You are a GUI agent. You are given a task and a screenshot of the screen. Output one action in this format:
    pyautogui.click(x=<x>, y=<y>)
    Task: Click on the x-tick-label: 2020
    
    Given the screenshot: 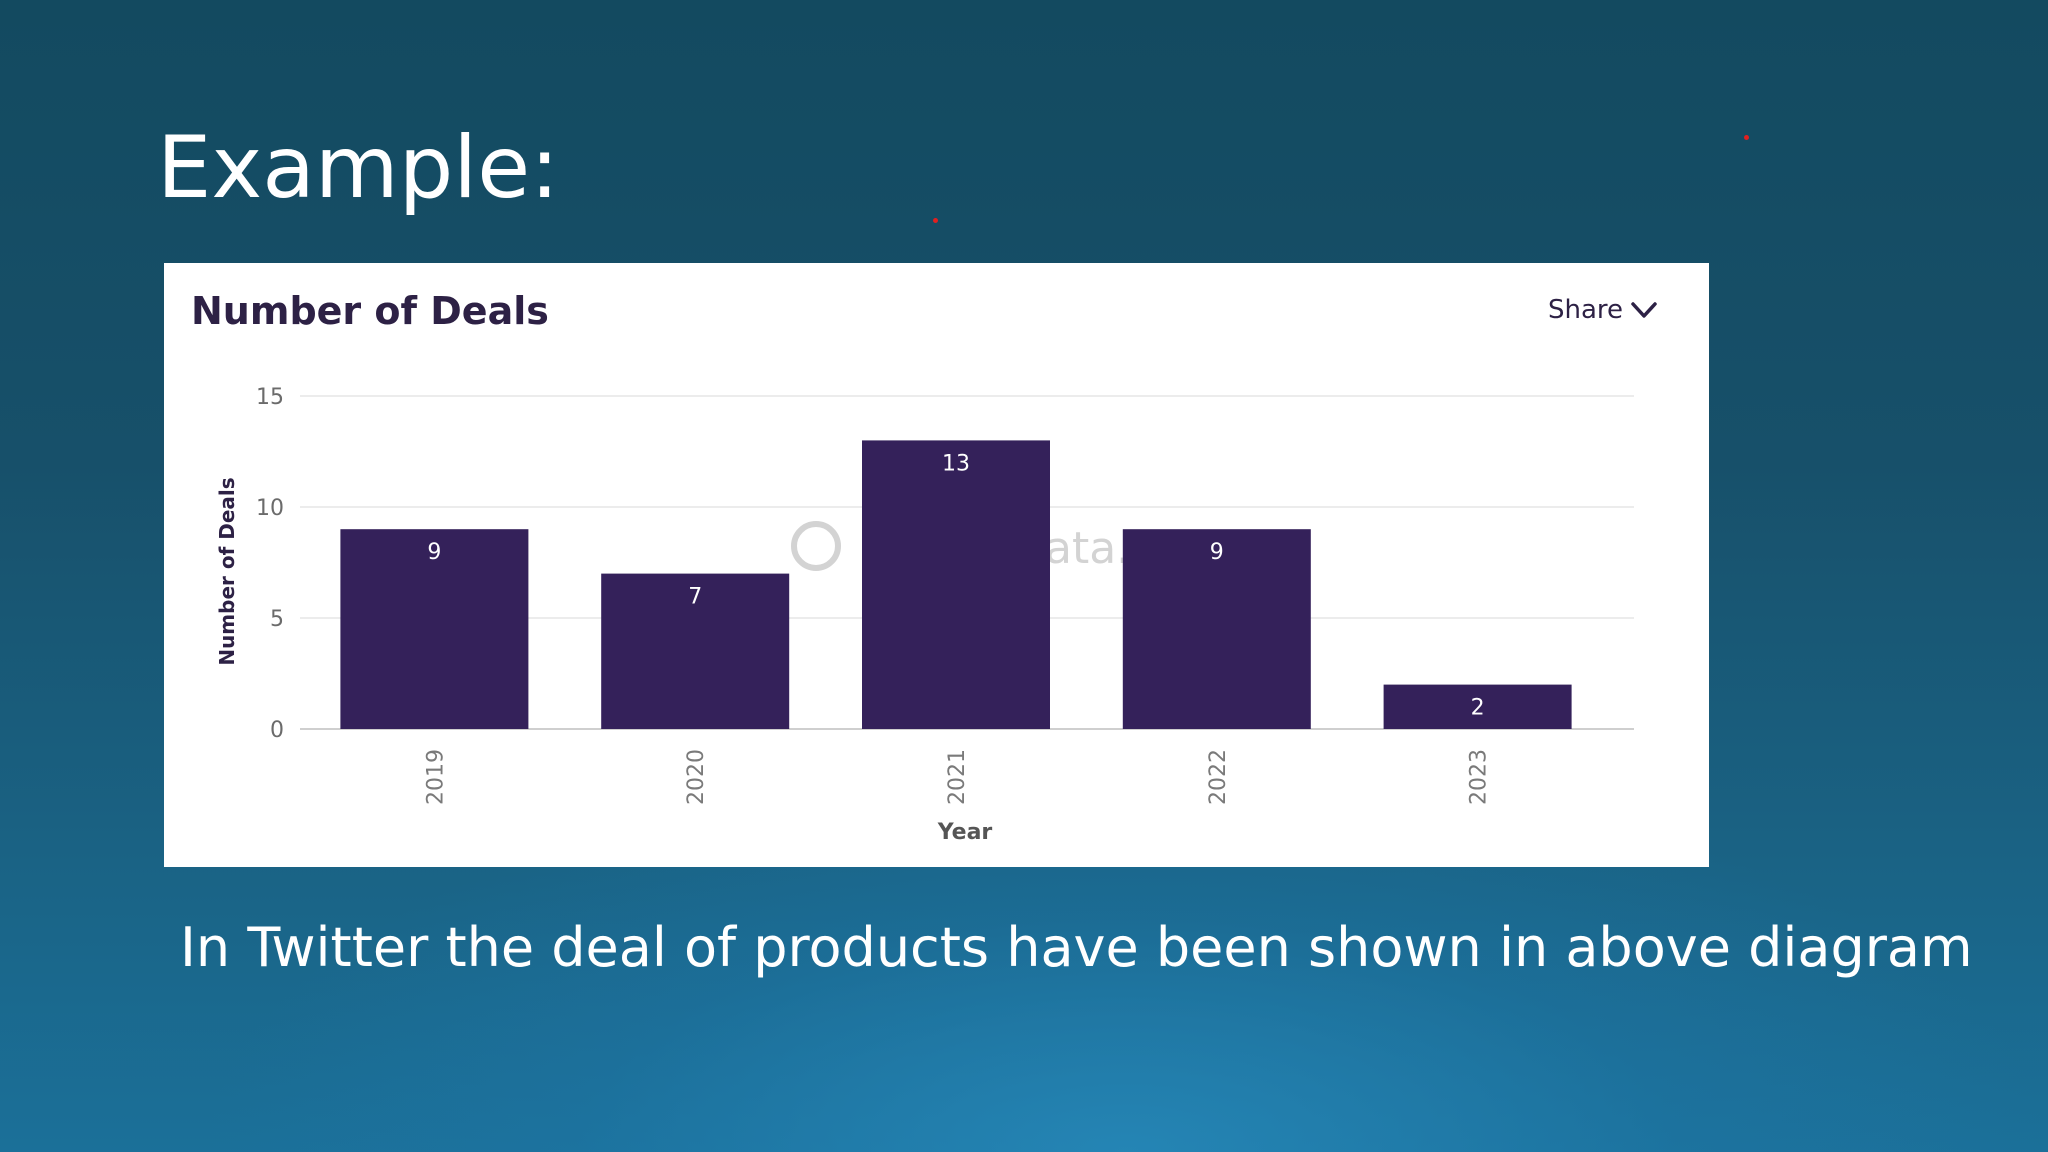 What is the action you would take?
    pyautogui.click(x=696, y=777)
    